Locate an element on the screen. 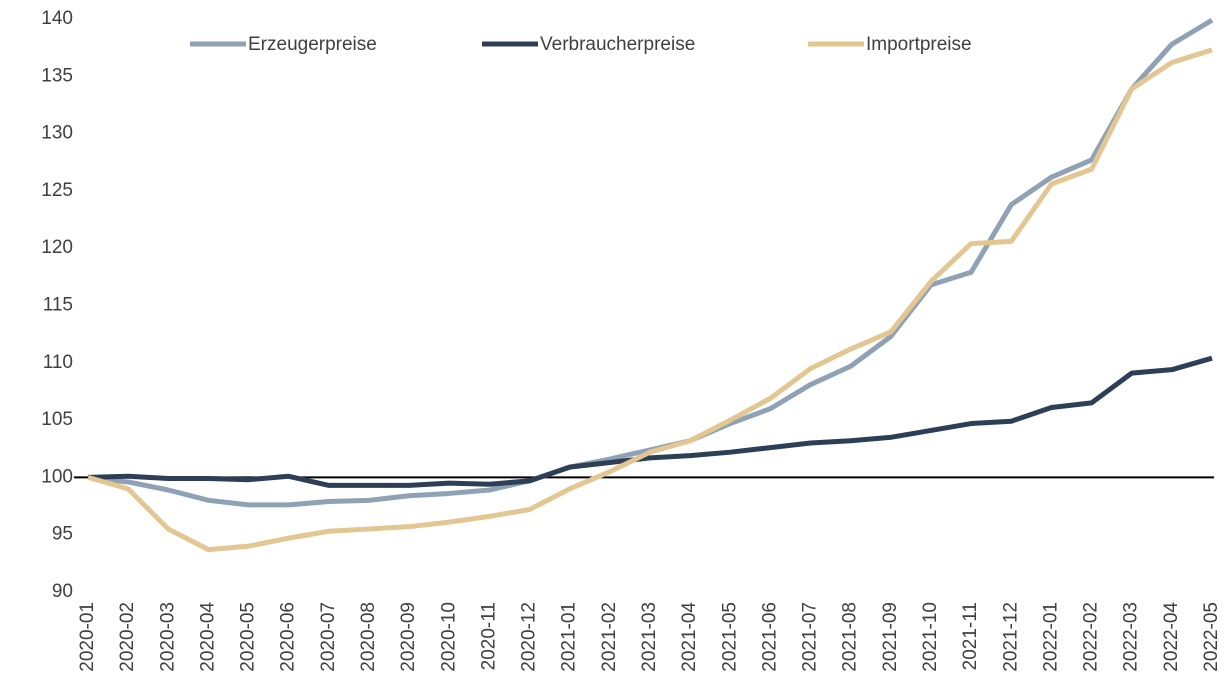  x-tick-label: 2021-12 is located at coordinates (1010, 637).